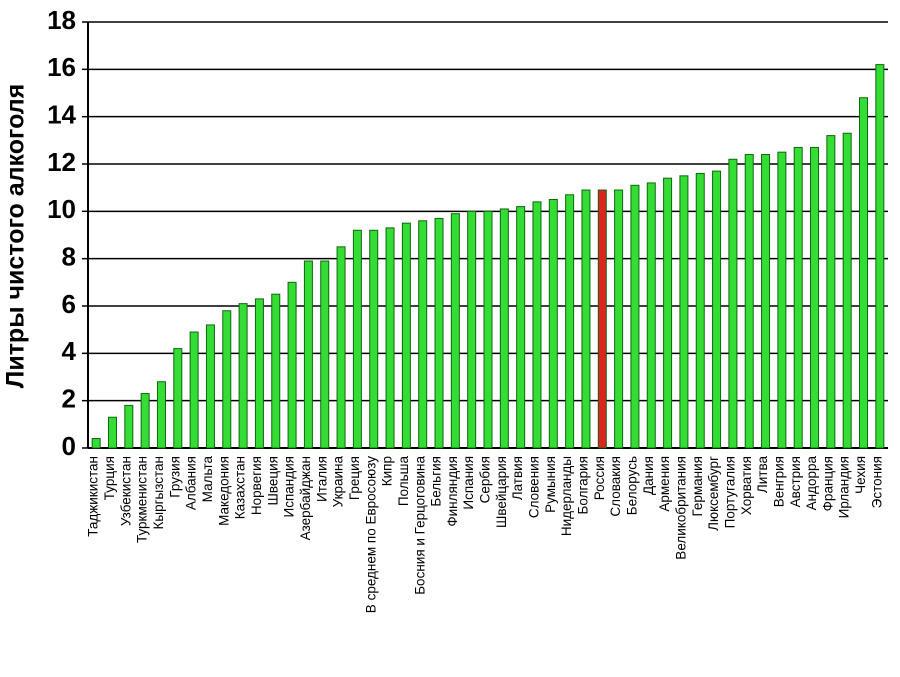 The height and width of the screenshot is (677, 900). What do you see at coordinates (729, 492) in the screenshot?
I see `x-tick-label: Португалия` at bounding box center [729, 492].